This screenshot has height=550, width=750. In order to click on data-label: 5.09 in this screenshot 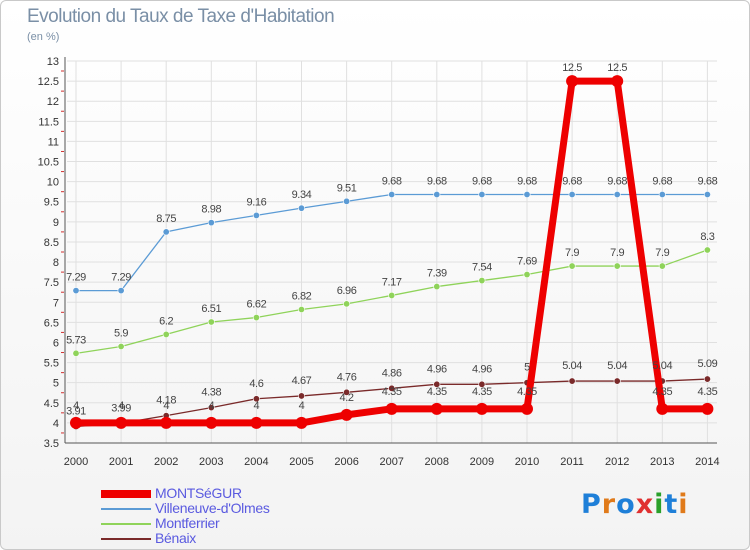, I will do `click(707, 364)`.